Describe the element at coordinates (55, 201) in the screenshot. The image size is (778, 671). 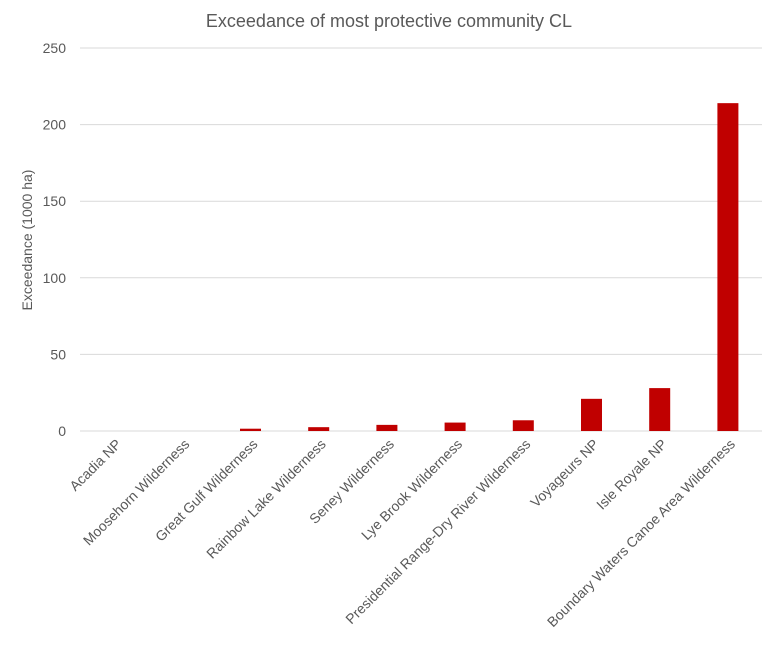
I see `y-tick-label: 150` at that location.